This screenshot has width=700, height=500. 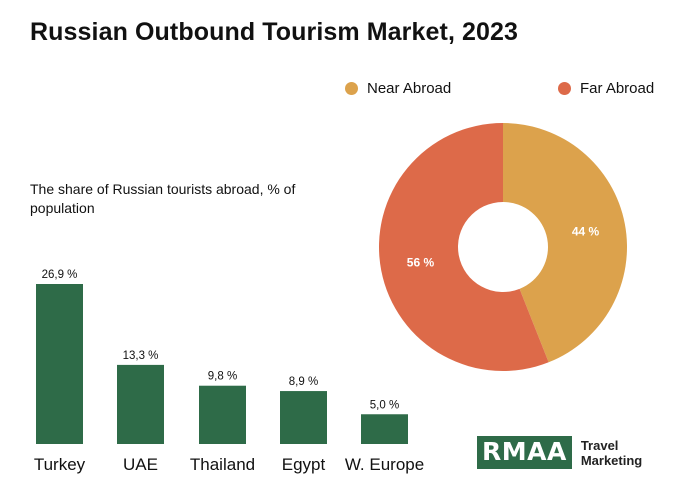 I want to click on rmaa-logo: RMAA Travel Marketing, so click(x=559, y=452).